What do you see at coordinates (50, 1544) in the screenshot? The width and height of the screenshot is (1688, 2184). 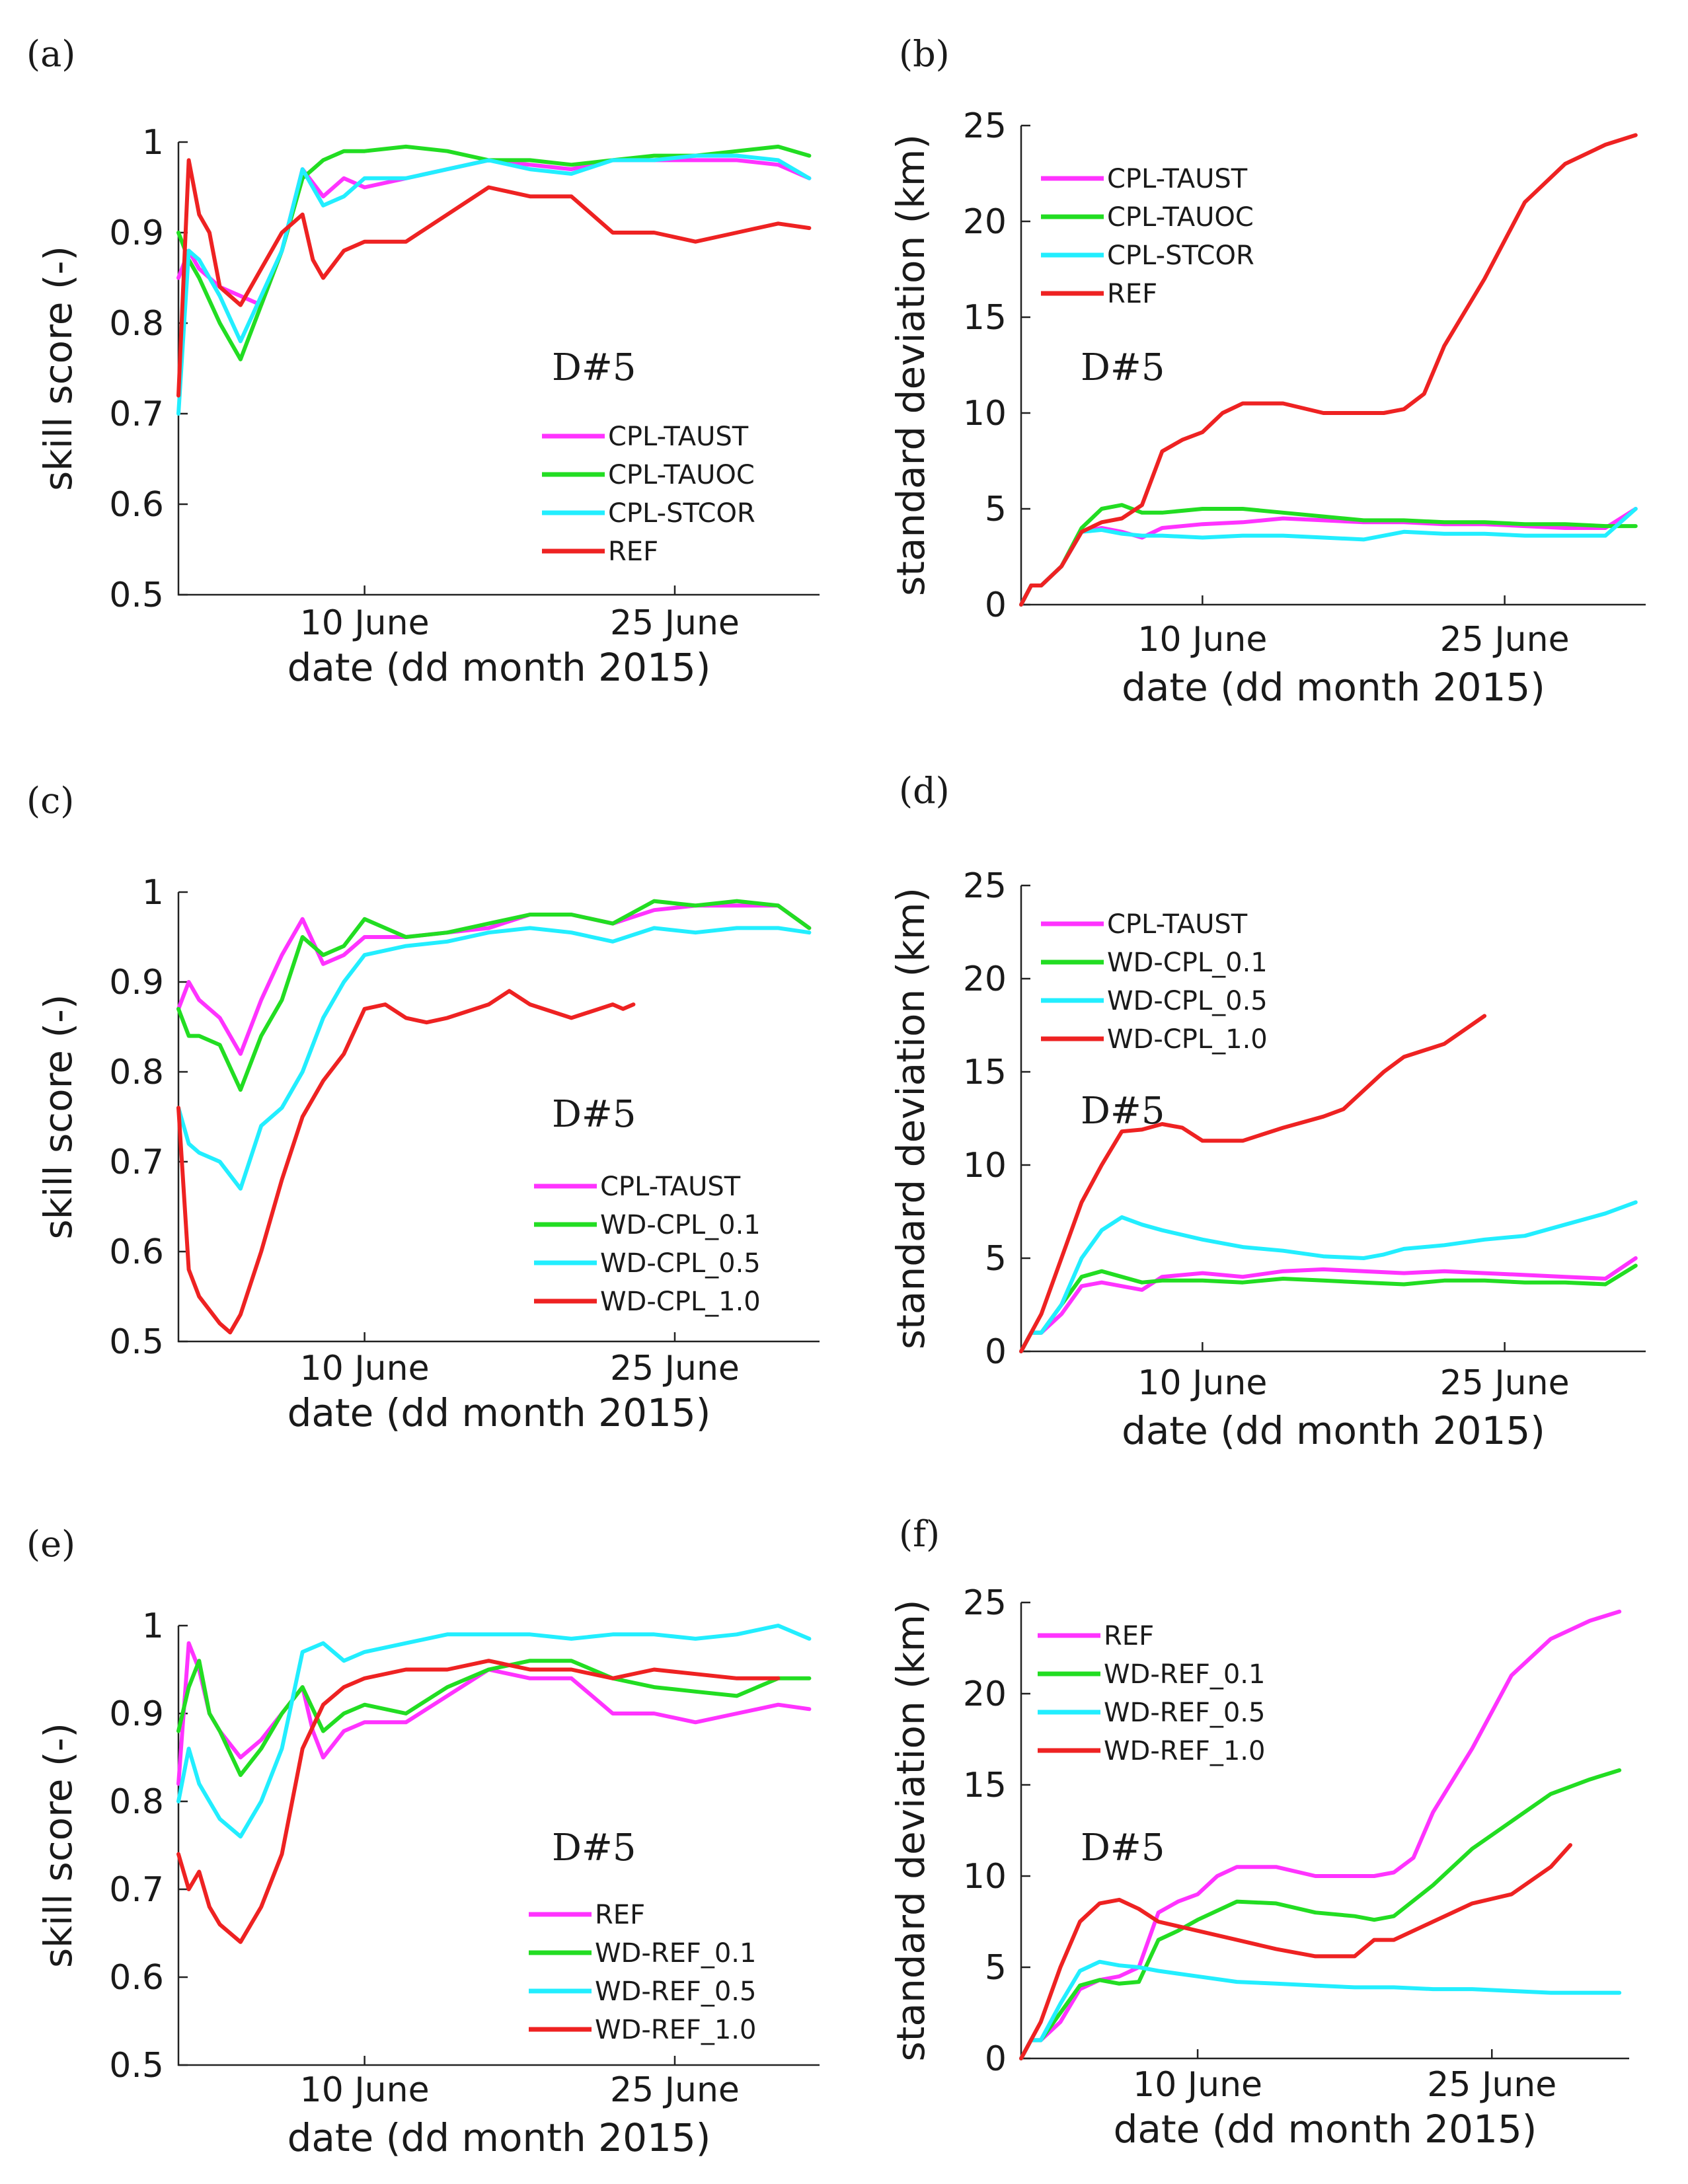 I see `panel-label: (e)` at bounding box center [50, 1544].